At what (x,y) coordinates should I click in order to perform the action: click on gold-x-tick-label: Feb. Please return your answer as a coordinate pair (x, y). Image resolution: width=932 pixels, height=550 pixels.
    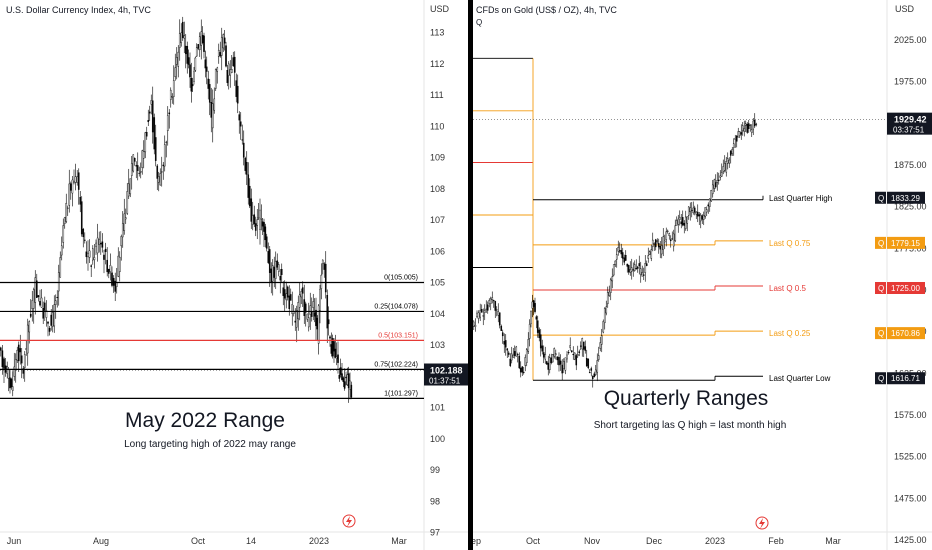
    Looking at the image, I should click on (776, 541).